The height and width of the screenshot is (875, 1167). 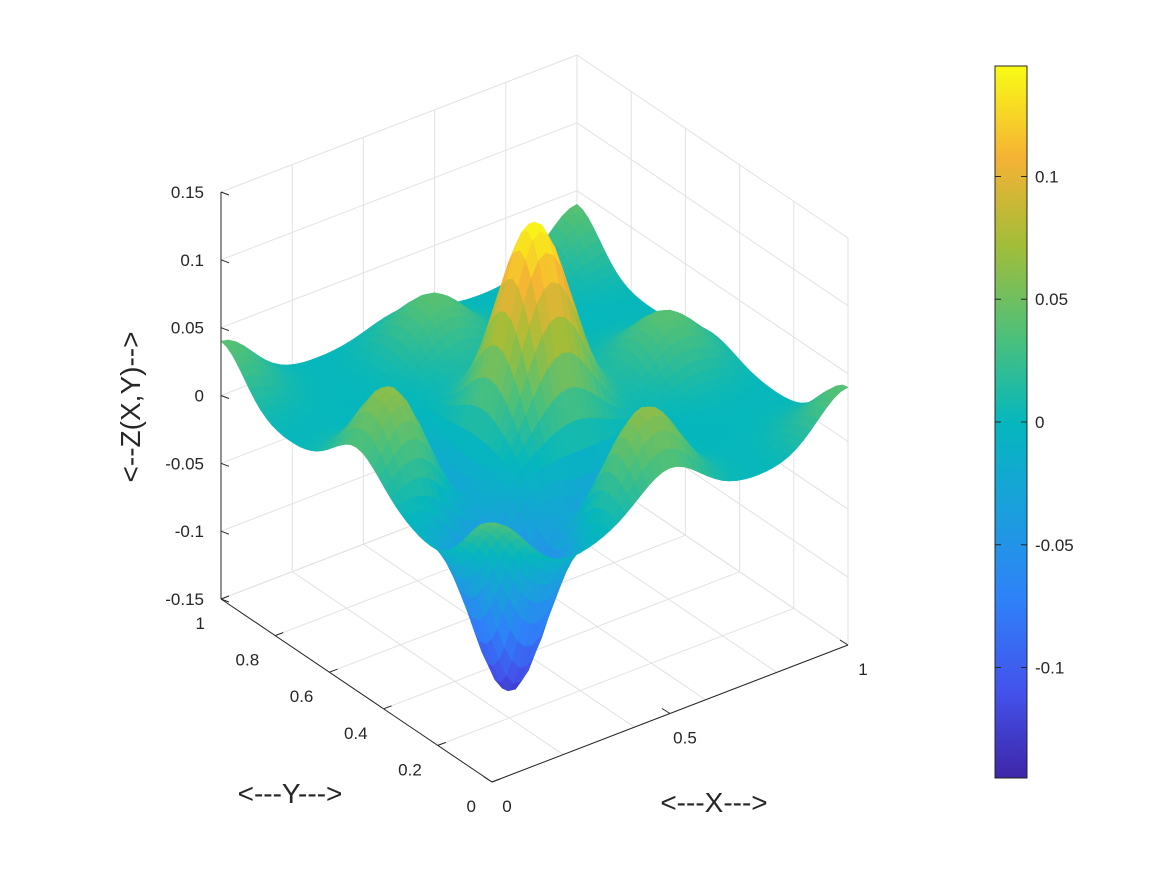 I want to click on z-tick-label: -0.05, so click(x=184, y=463).